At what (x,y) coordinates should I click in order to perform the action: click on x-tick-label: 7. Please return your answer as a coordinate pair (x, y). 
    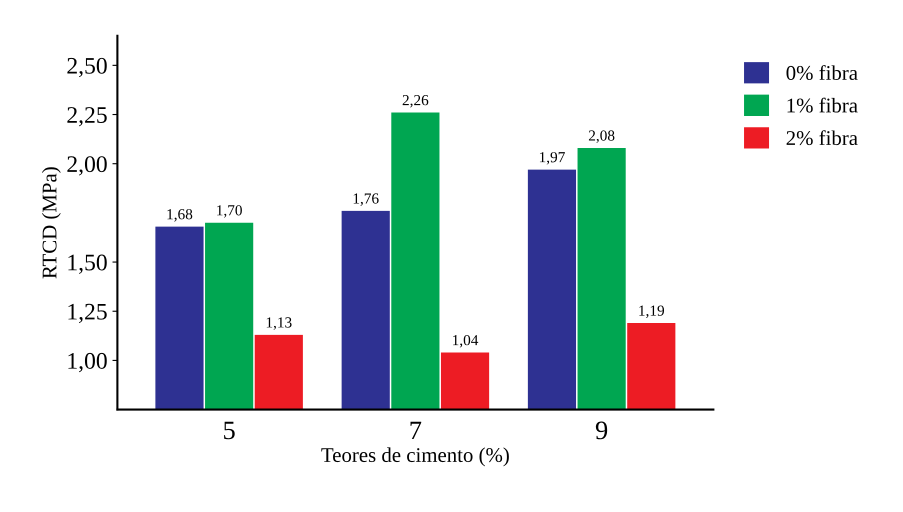
    Looking at the image, I should click on (416, 431).